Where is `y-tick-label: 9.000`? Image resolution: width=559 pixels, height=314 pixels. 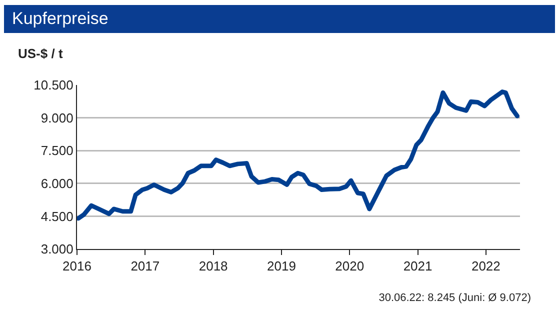
y-tick-label: 9.000 is located at coordinates (57, 118).